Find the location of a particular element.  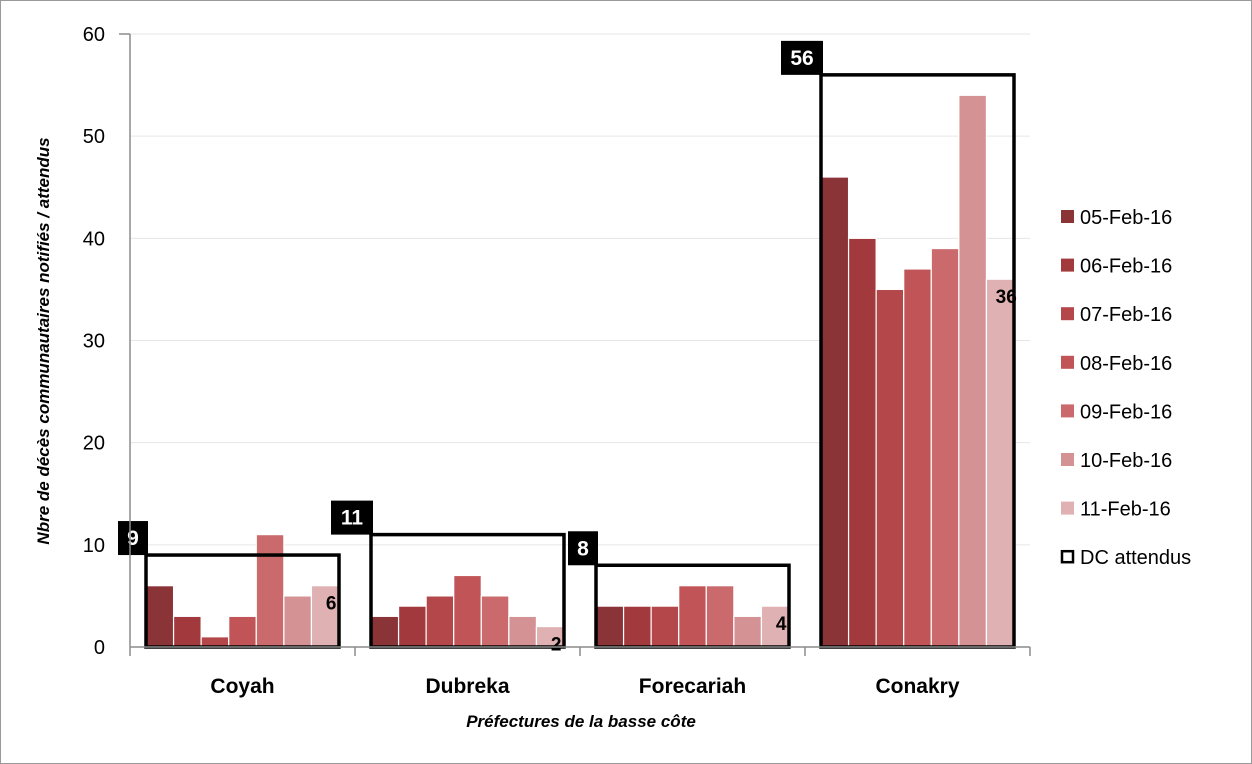

legend-label: 09-Feb-16 is located at coordinates (1126, 412).